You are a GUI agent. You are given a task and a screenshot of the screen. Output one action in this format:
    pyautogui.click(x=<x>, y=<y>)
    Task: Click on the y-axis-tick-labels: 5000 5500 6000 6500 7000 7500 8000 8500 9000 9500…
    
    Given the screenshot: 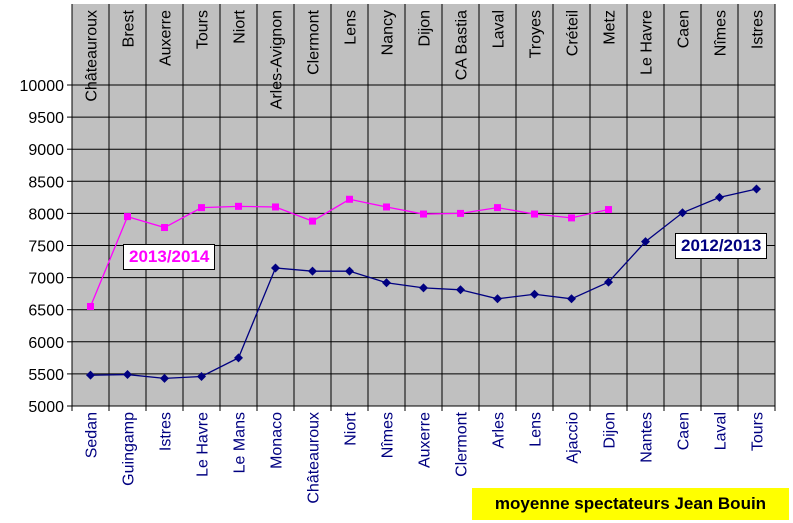 What is the action you would take?
    pyautogui.click(x=42, y=247)
    